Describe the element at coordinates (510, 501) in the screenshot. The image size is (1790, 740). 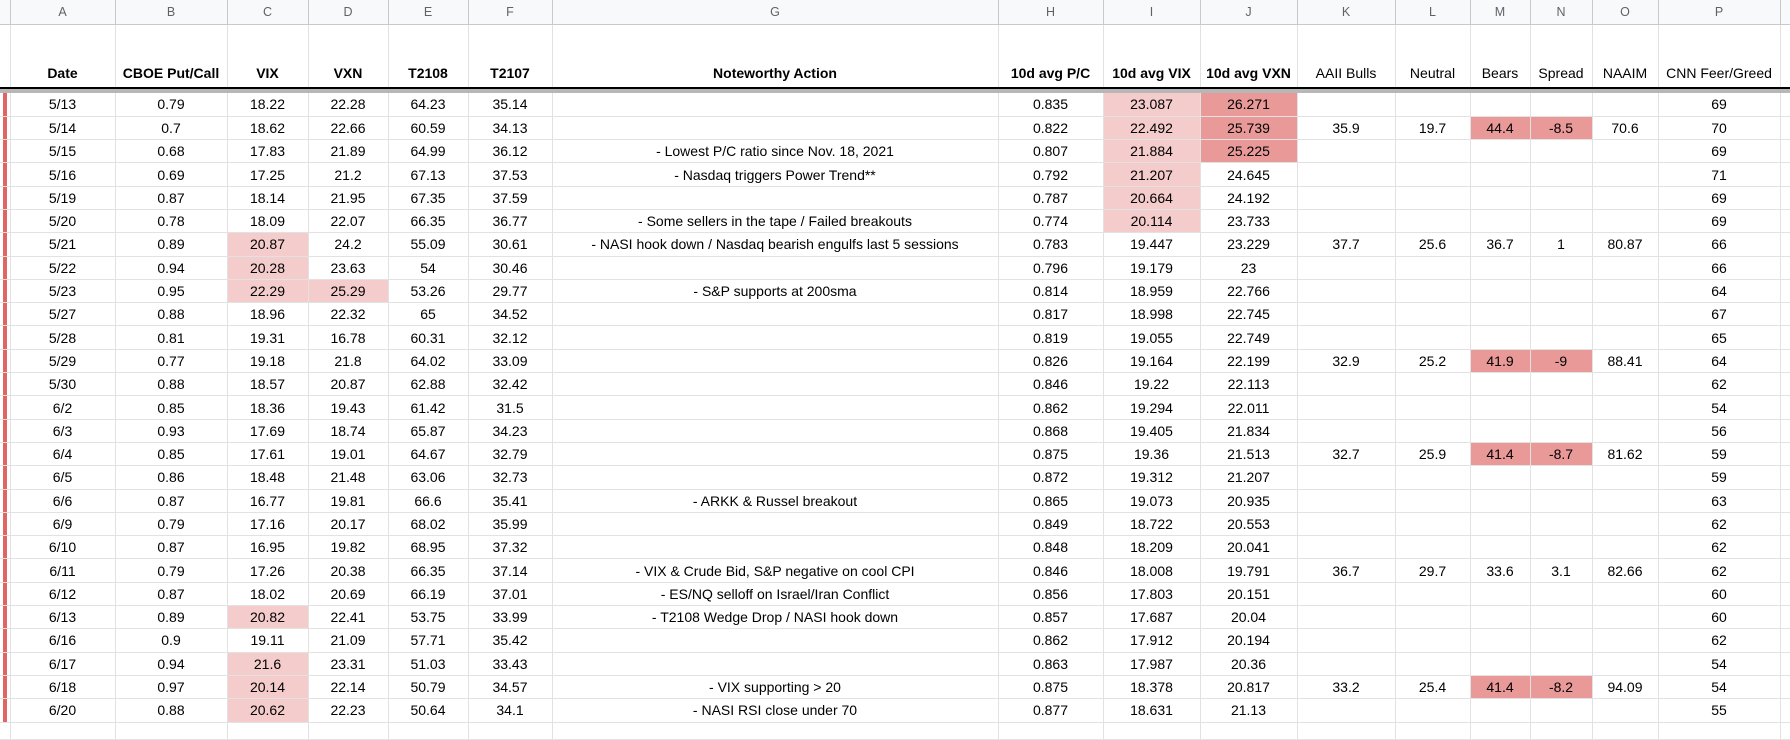
I see `cell-F19: 35.41` at that location.